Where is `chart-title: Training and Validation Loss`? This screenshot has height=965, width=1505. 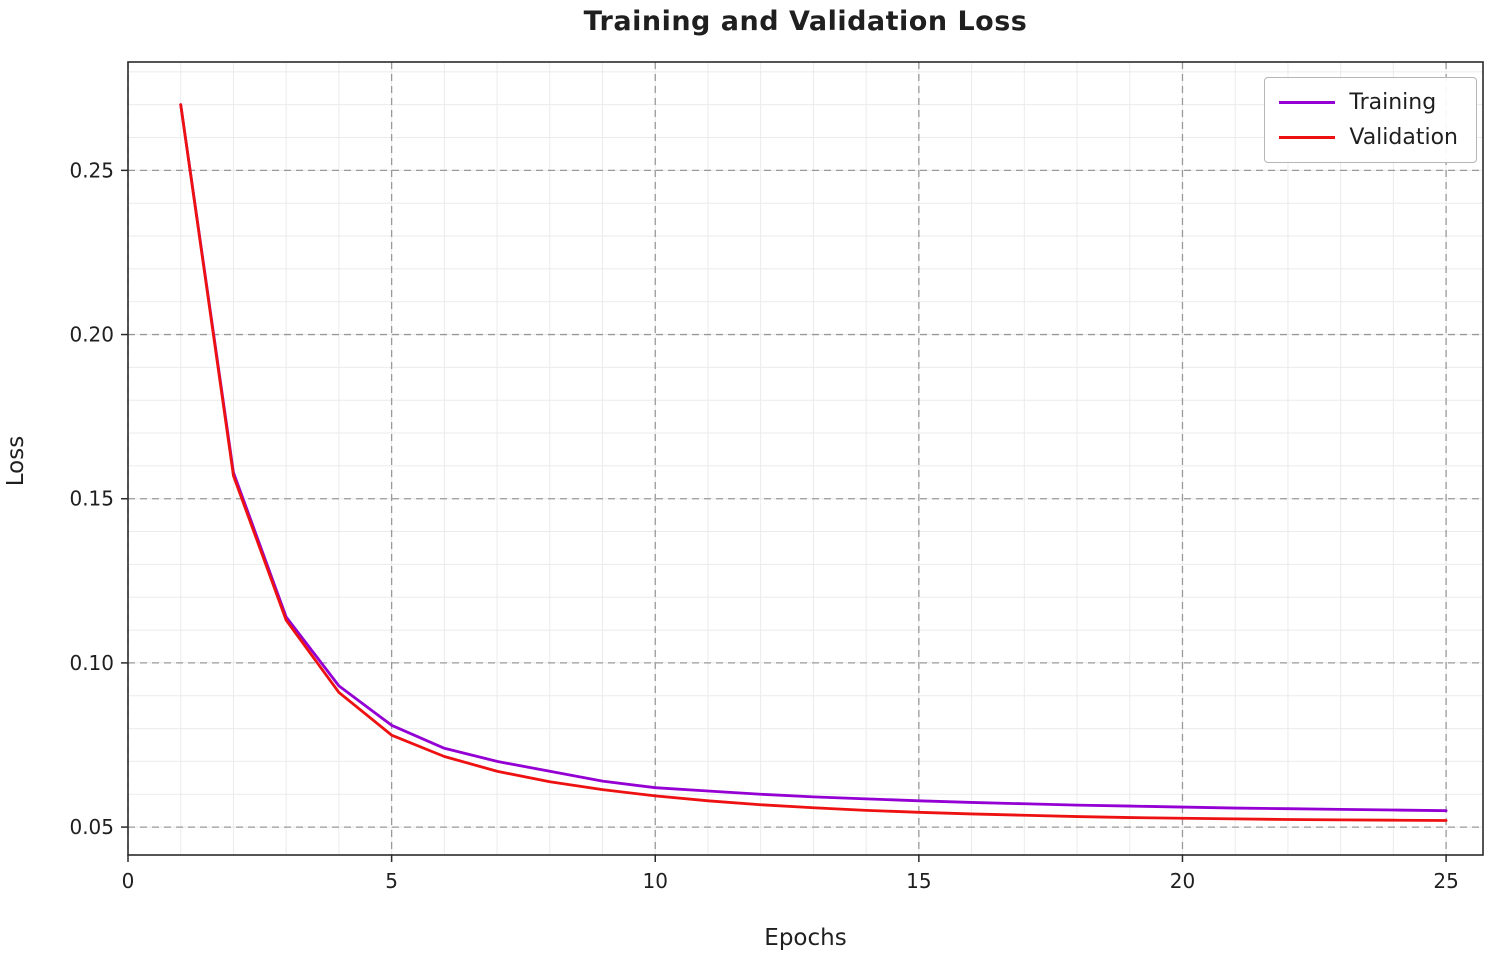
chart-title: Training and Validation Loss is located at coordinates (805, 21).